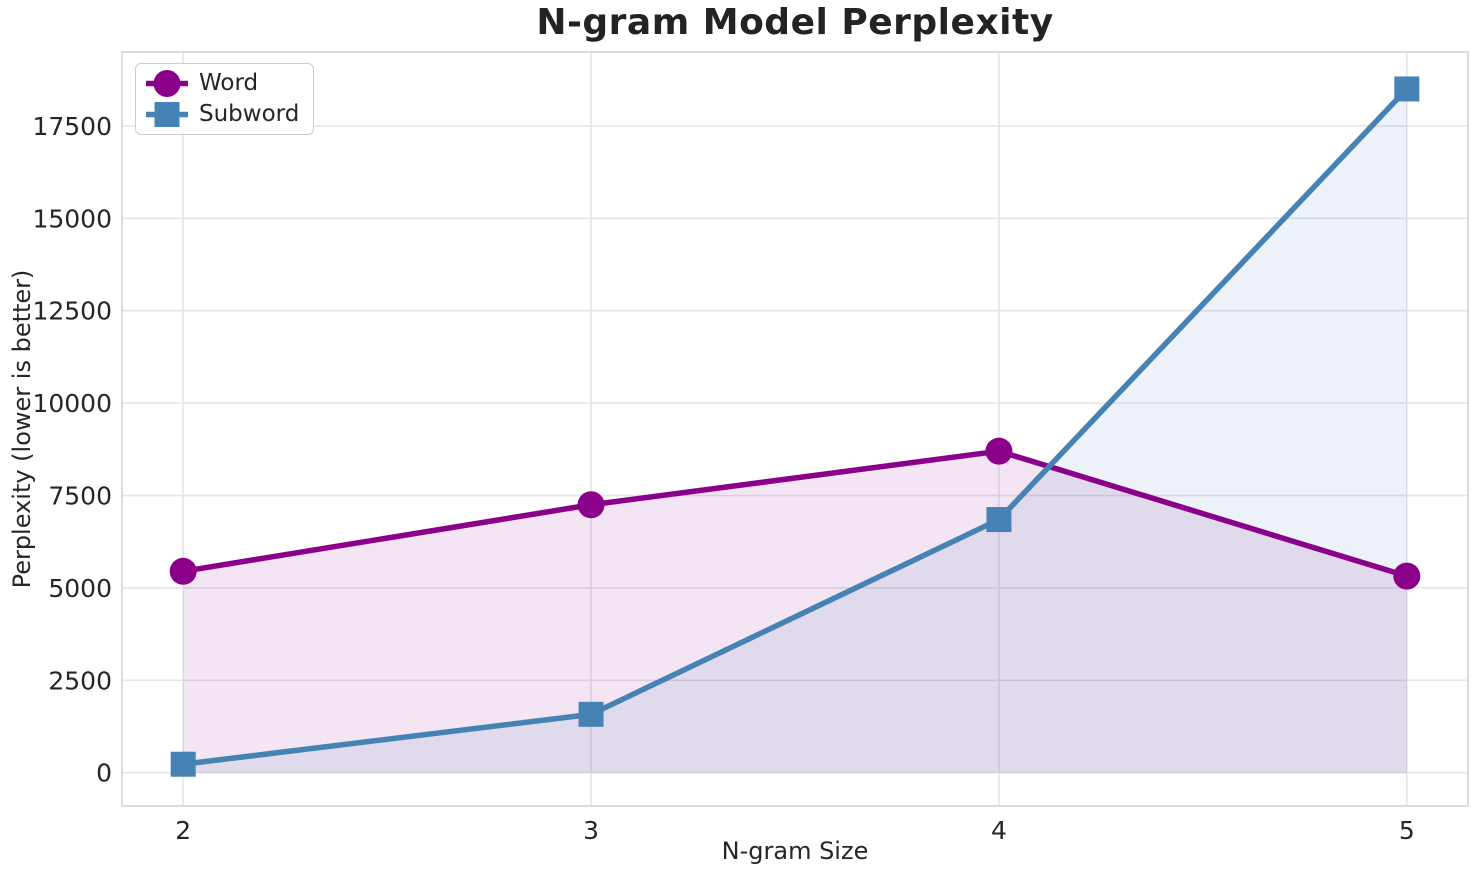 The image size is (1484, 885). What do you see at coordinates (72, 218) in the screenshot?
I see `y-tick-label: 15000` at bounding box center [72, 218].